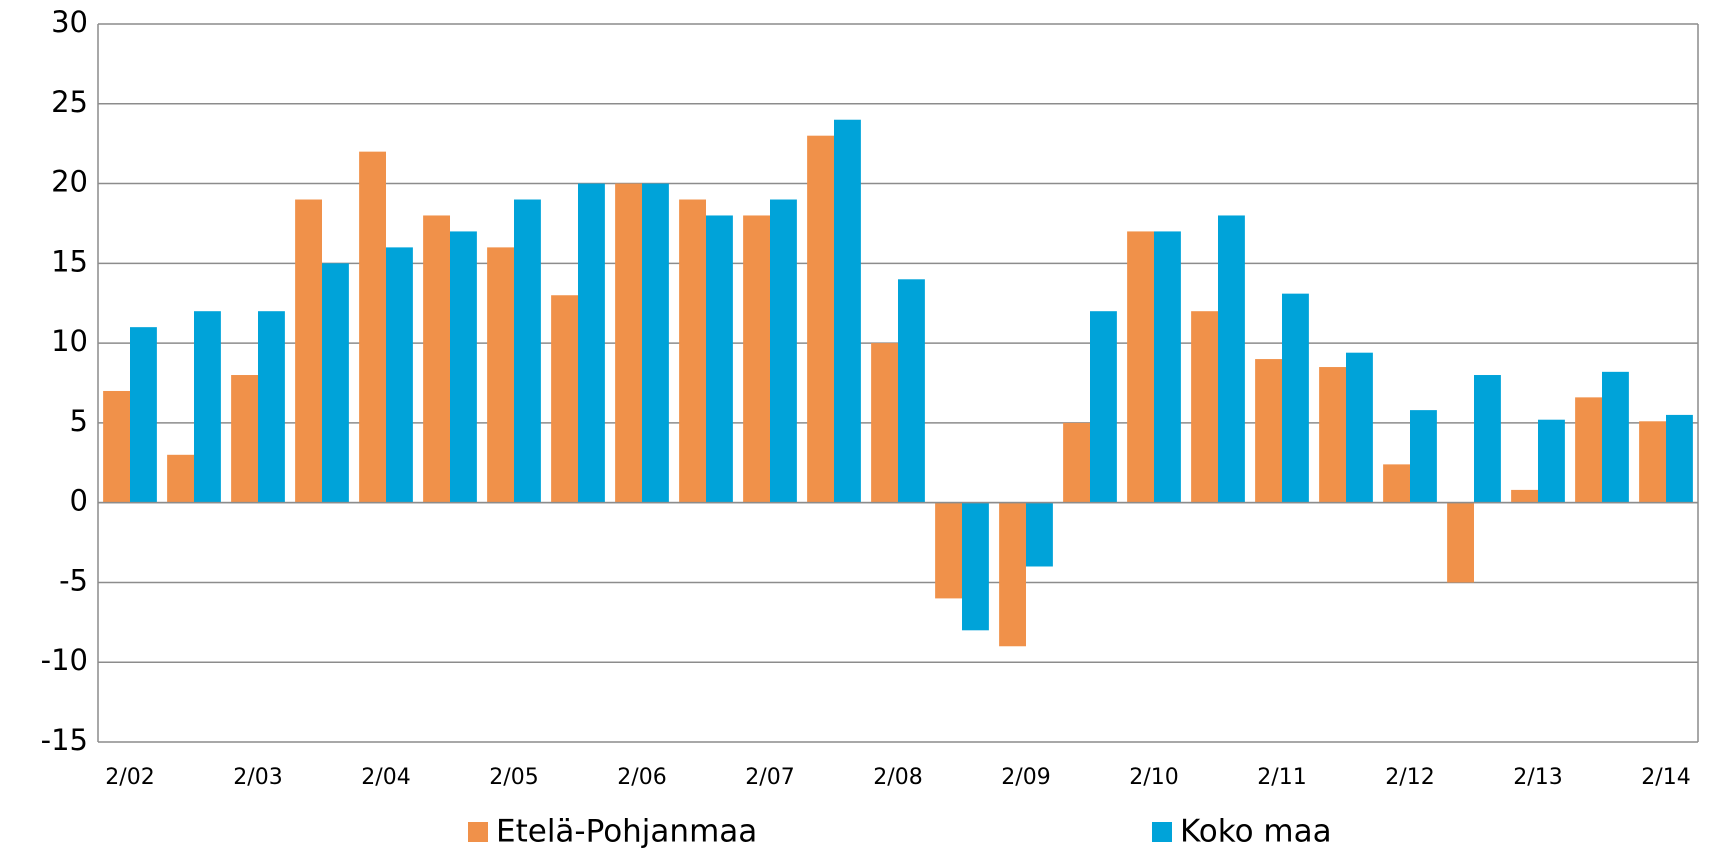  I want to click on x-tick-label: 2/11, so click(1281, 777).